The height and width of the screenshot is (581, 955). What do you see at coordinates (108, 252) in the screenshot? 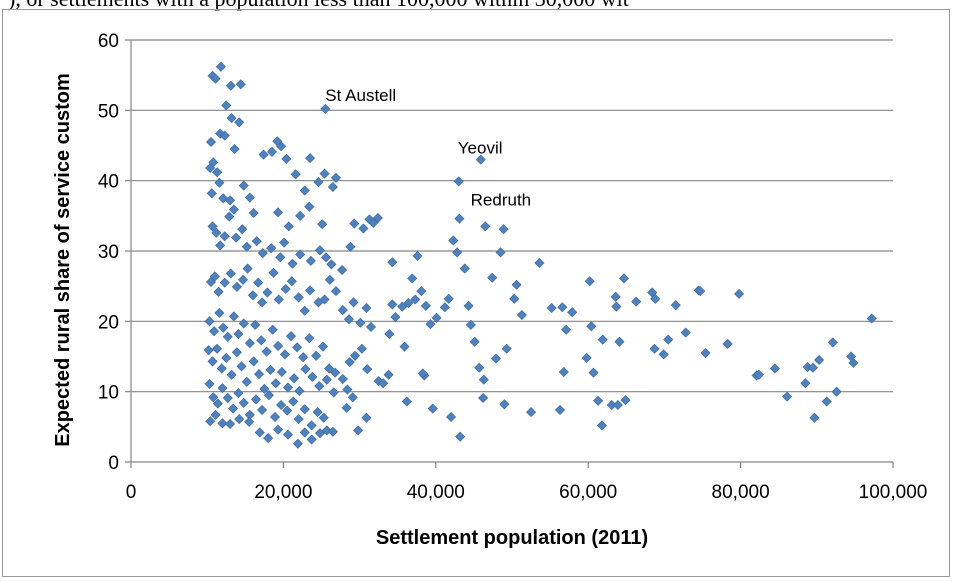
I see `y-tick-labels: 0 10 20 30 40 50 60` at bounding box center [108, 252].